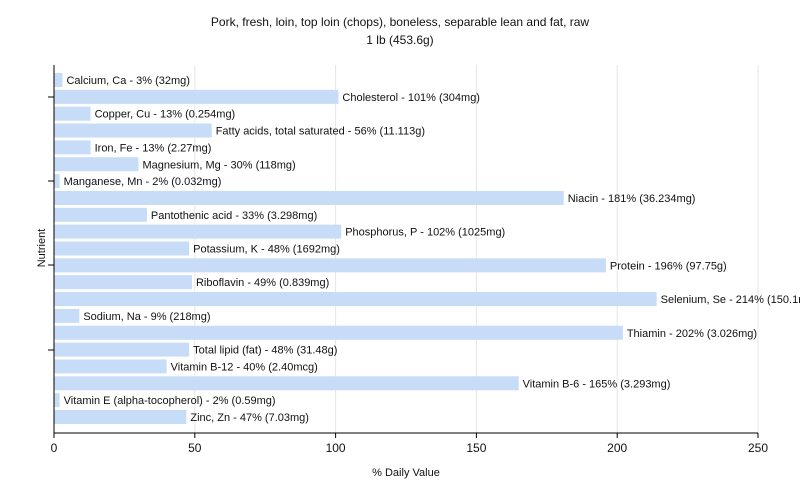 This screenshot has width=800, height=500. Describe the element at coordinates (143, 182) in the screenshot. I see `bar-label: Manganese, Mn - 2% (0.032mg)` at that location.